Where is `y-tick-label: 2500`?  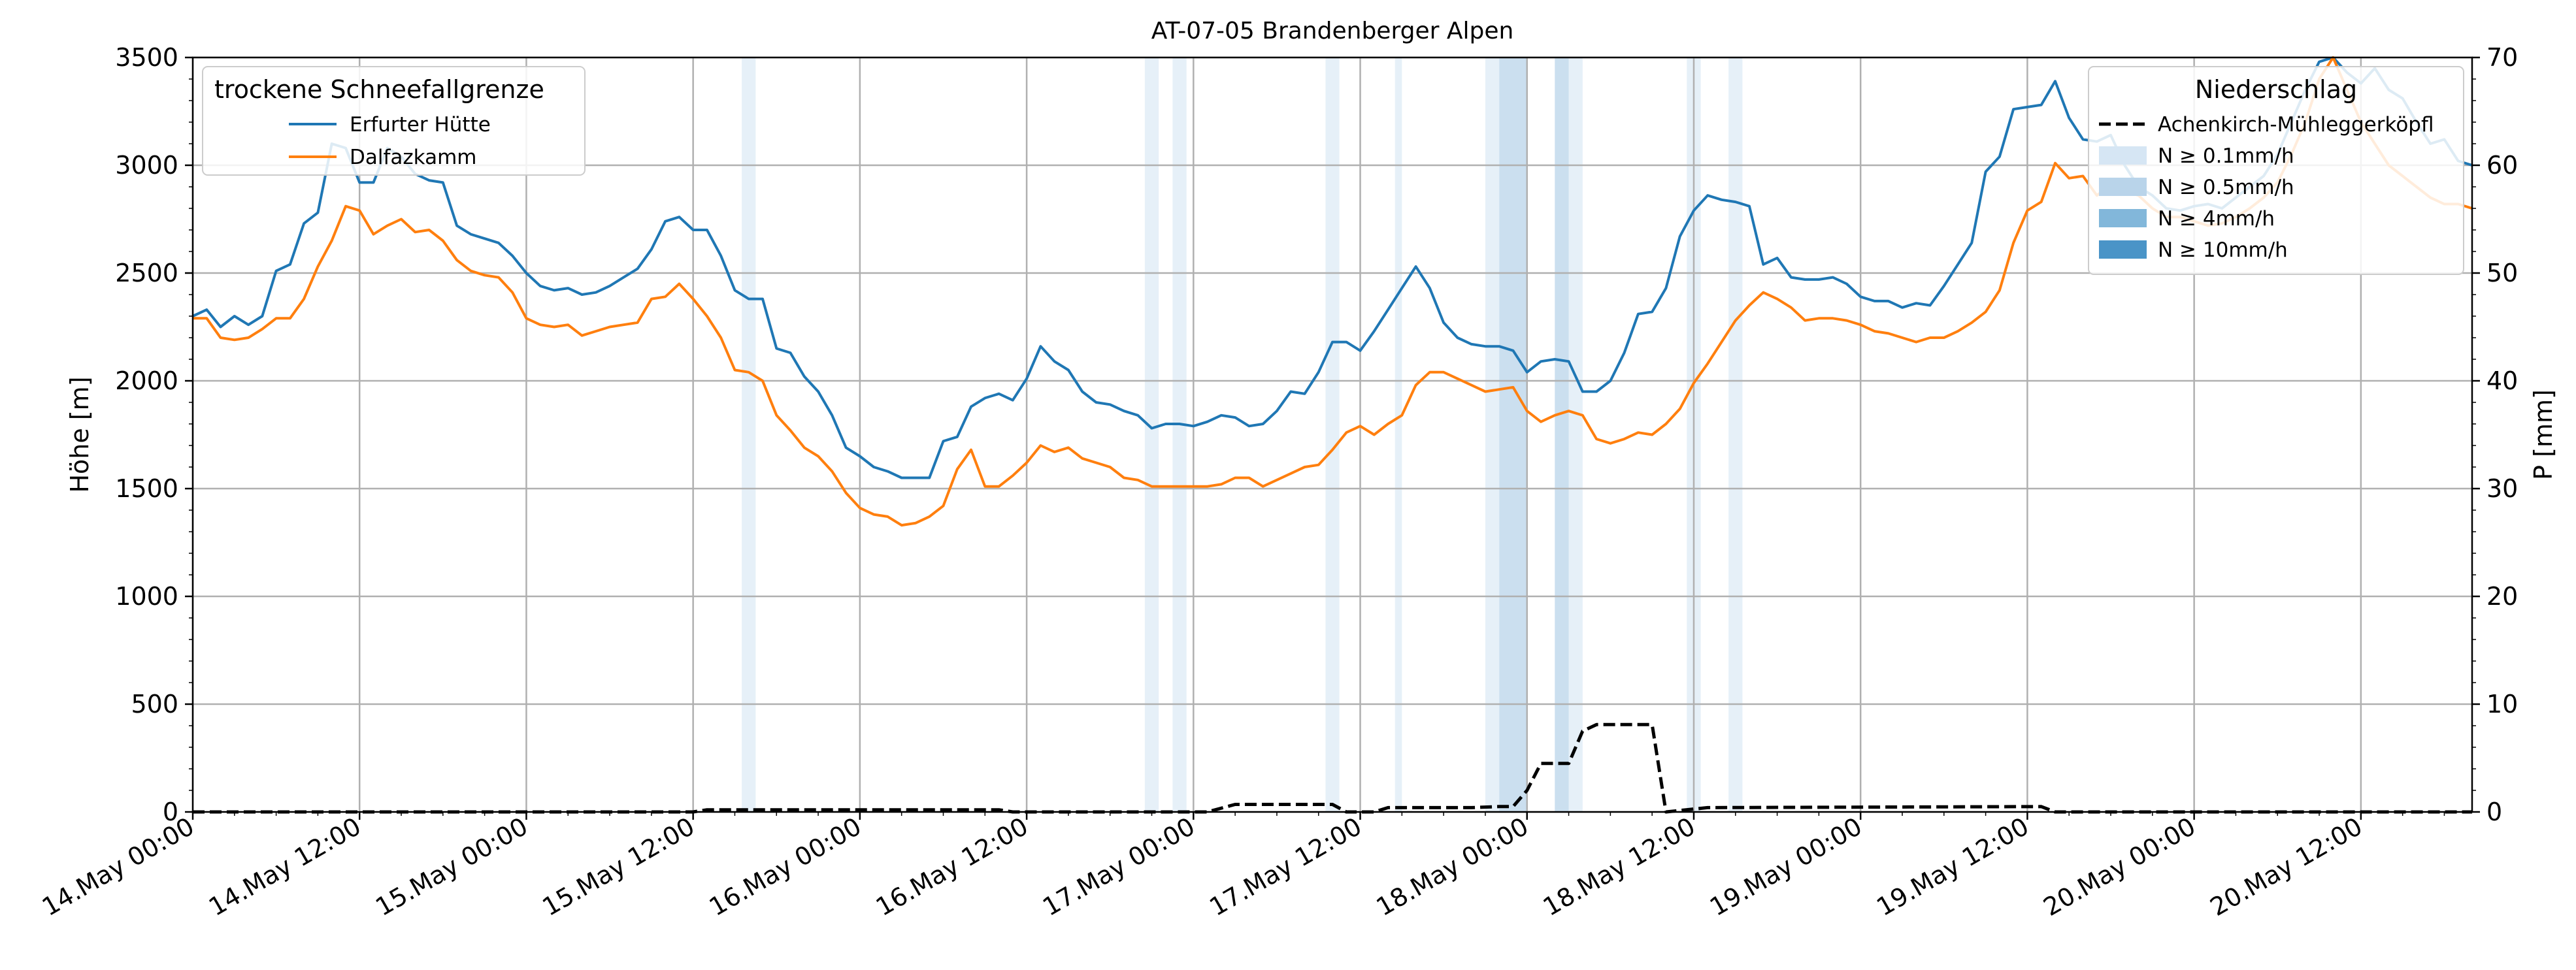 y-tick-label: 2500 is located at coordinates (146, 273).